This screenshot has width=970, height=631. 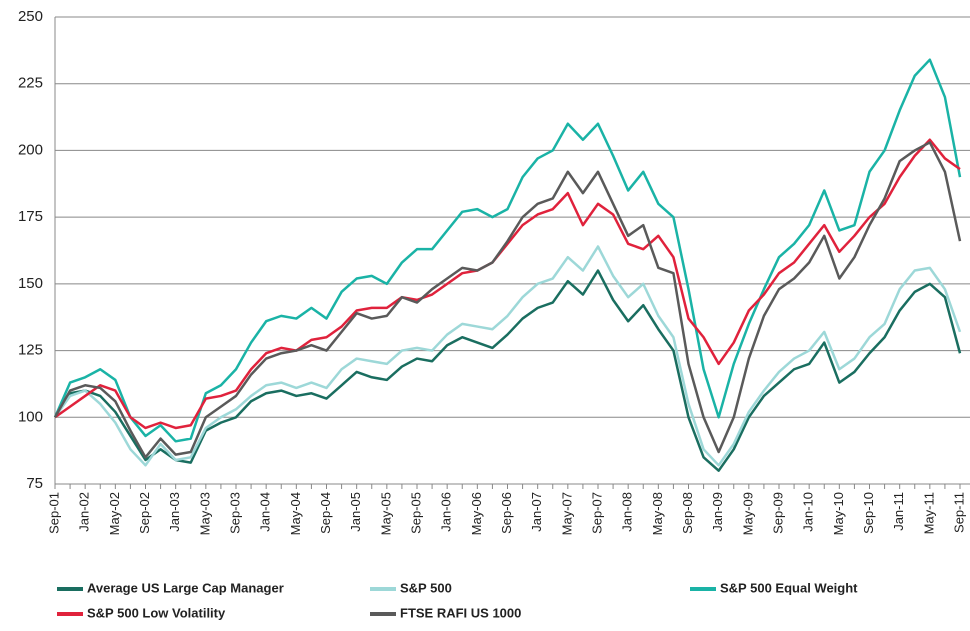 What do you see at coordinates (185, 587) in the screenshot?
I see `legend-label: Average US Large Cap Manager` at bounding box center [185, 587].